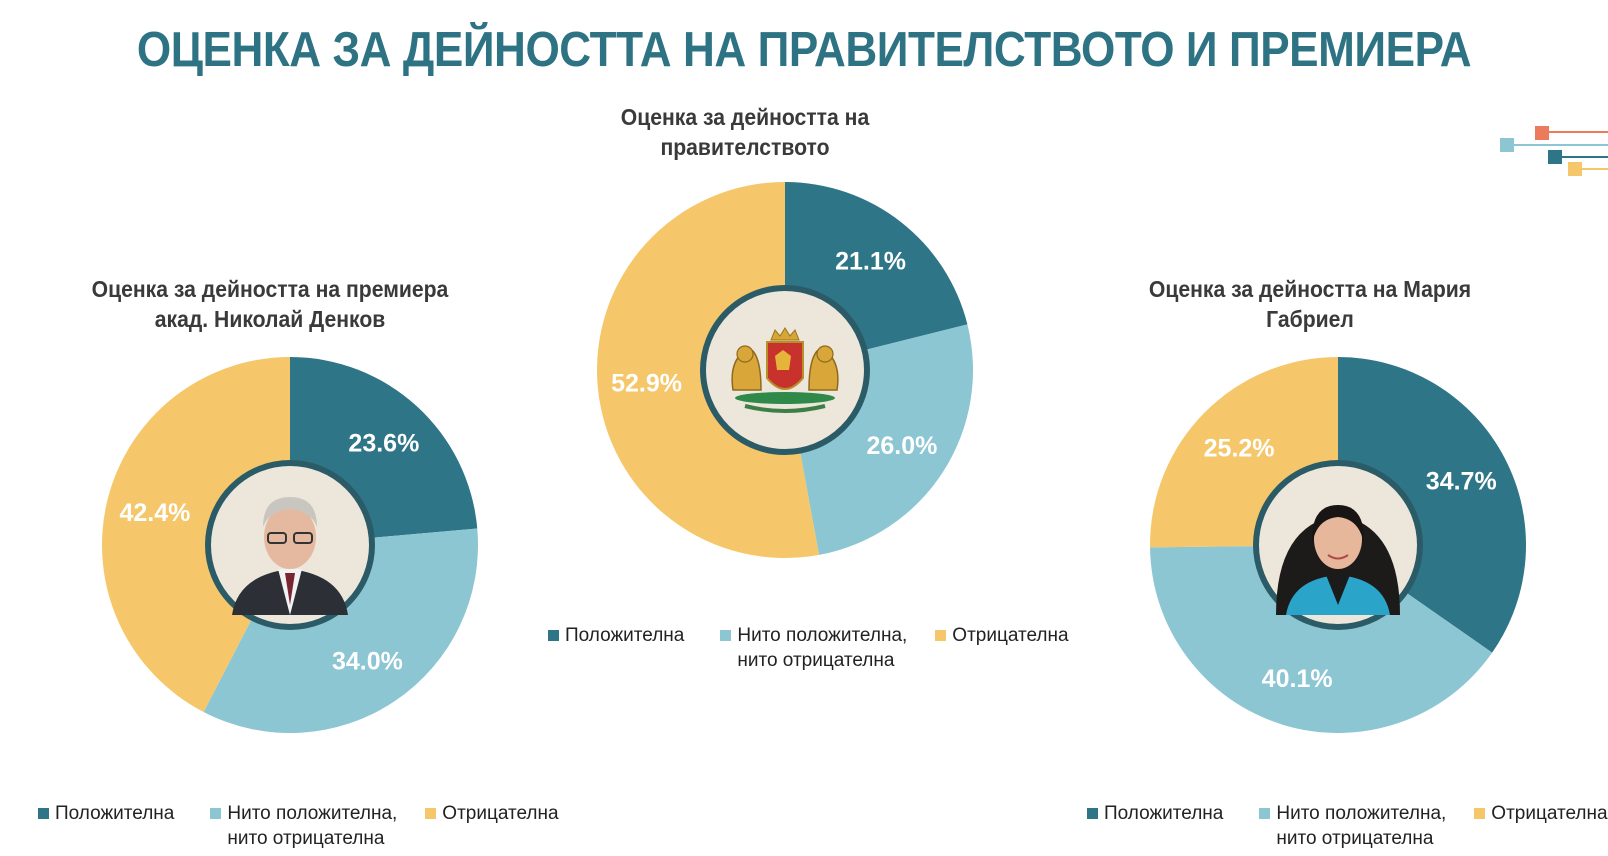  What do you see at coordinates (367, 661) in the screenshot?
I see `data-label-neutral: 34.0%` at bounding box center [367, 661].